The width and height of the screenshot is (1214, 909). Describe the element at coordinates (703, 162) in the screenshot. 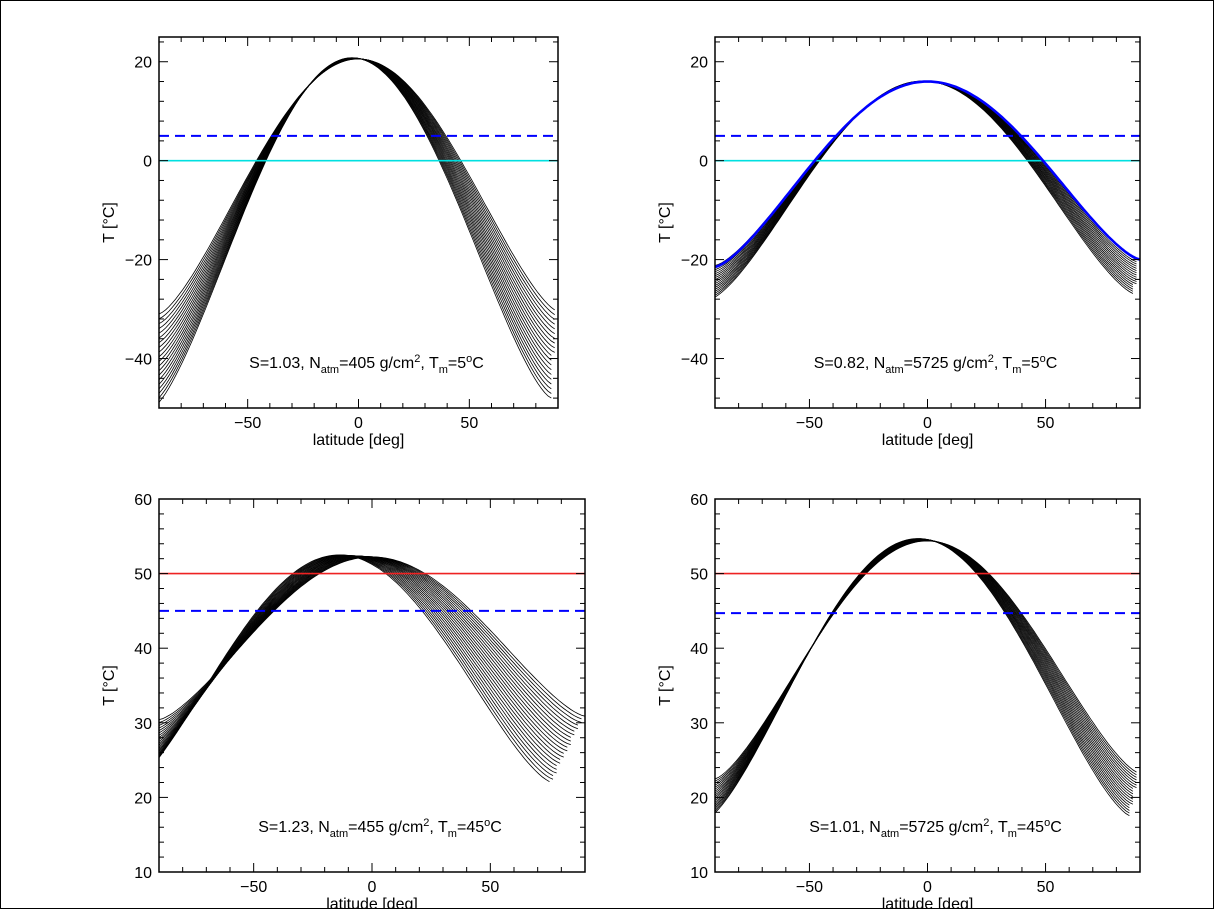

I see `y-tick-label: 0` at that location.